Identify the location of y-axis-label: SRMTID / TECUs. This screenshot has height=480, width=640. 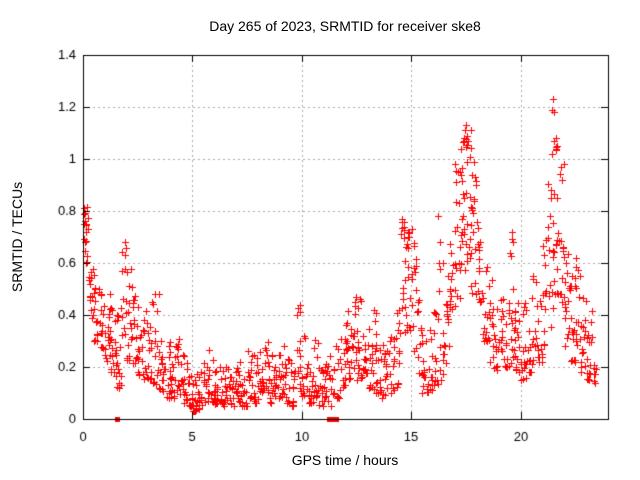
(17, 237).